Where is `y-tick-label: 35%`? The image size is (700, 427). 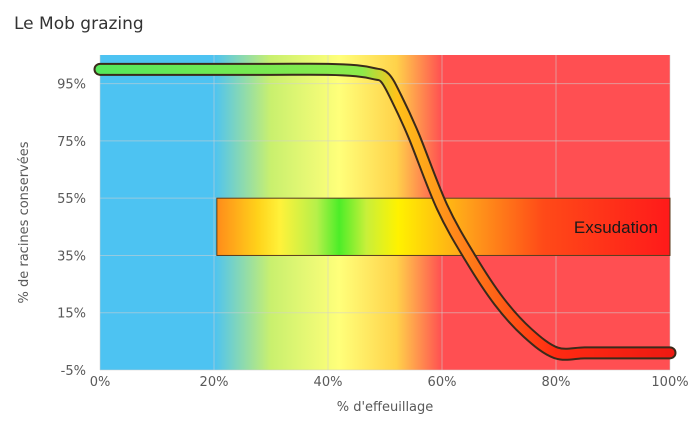 y-tick-label: 35% is located at coordinates (71, 256).